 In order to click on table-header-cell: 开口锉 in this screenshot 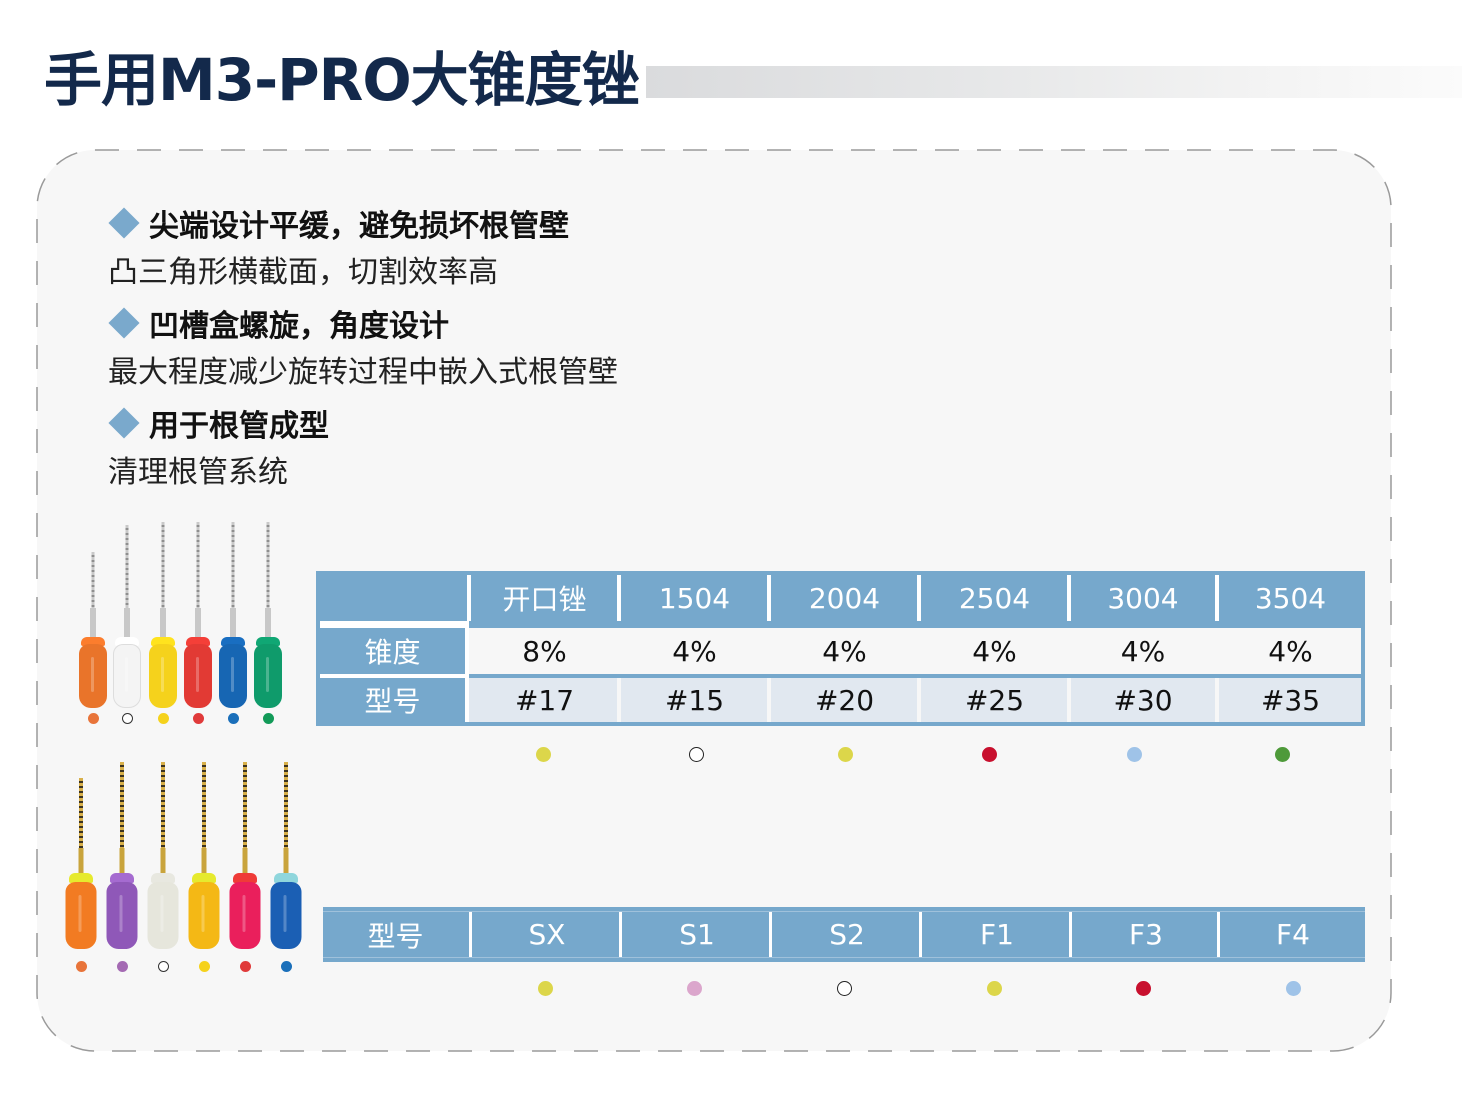, I will do `click(544, 598)`.